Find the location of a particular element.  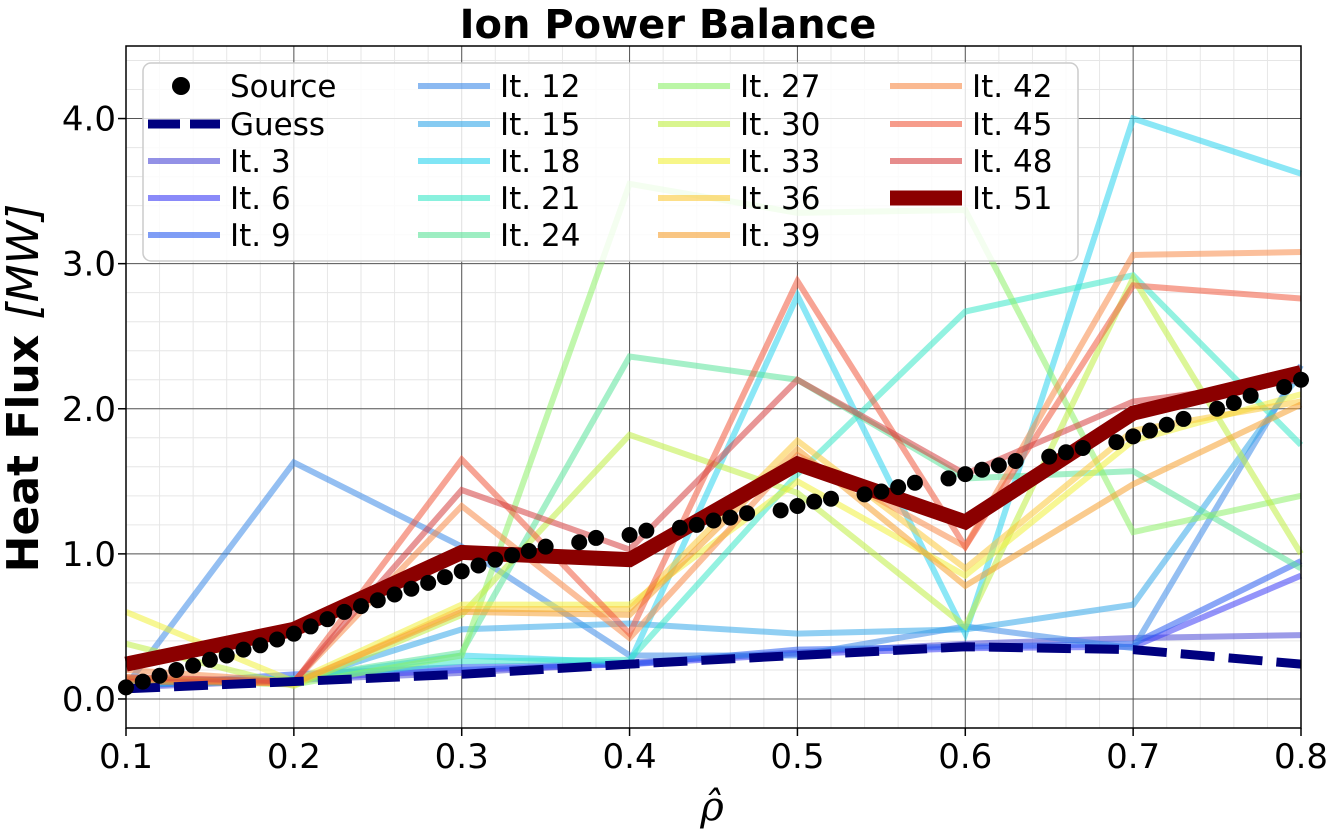

legend-label-it-42: It. 42 is located at coordinates (1012, 87).